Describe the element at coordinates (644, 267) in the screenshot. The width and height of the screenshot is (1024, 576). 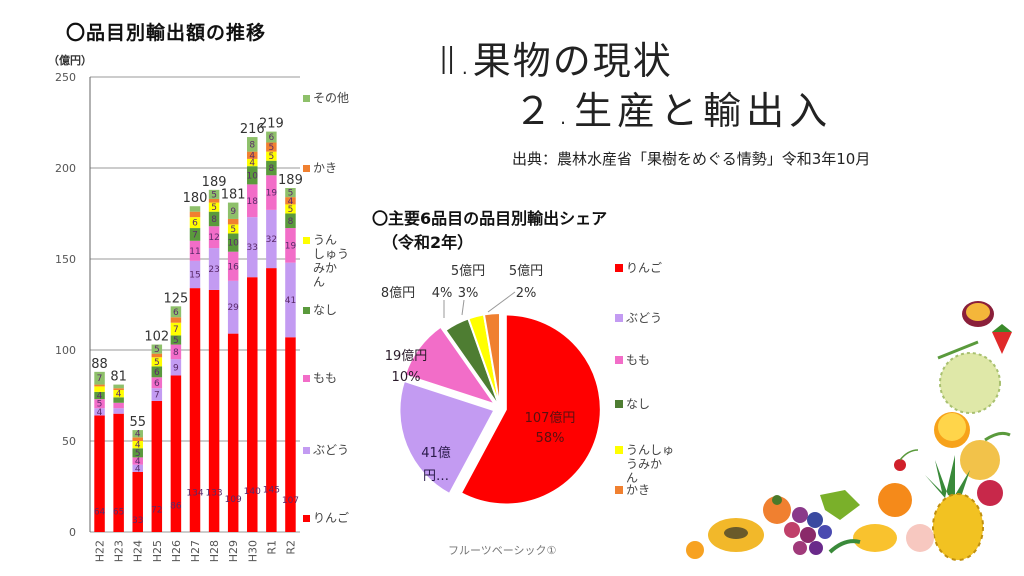
I see `pie-legend-label: りんご` at that location.